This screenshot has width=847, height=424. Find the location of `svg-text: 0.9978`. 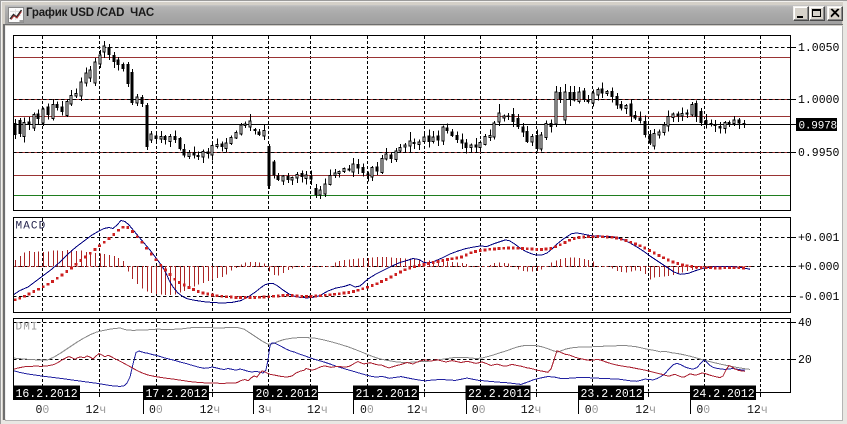

svg-text: 0.9978 is located at coordinates (818, 127).